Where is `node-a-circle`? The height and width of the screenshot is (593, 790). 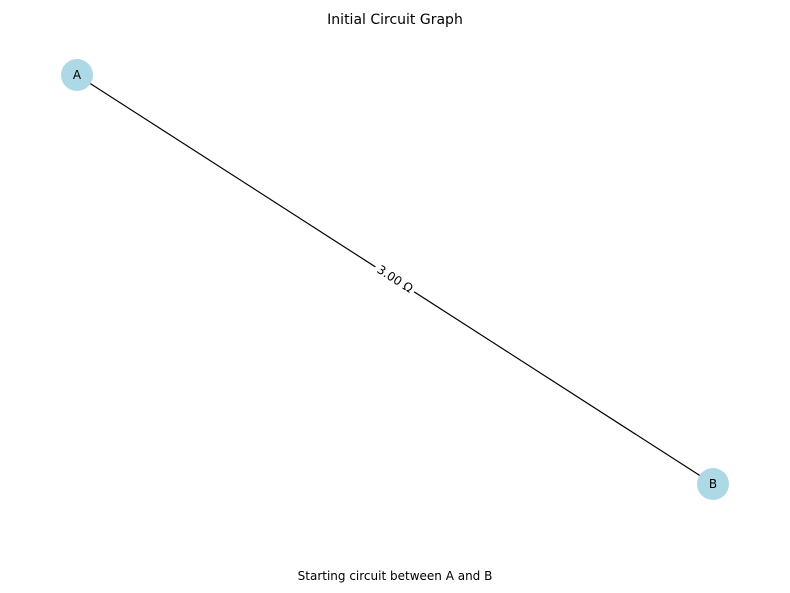
node-a-circle is located at coordinates (77, 75).